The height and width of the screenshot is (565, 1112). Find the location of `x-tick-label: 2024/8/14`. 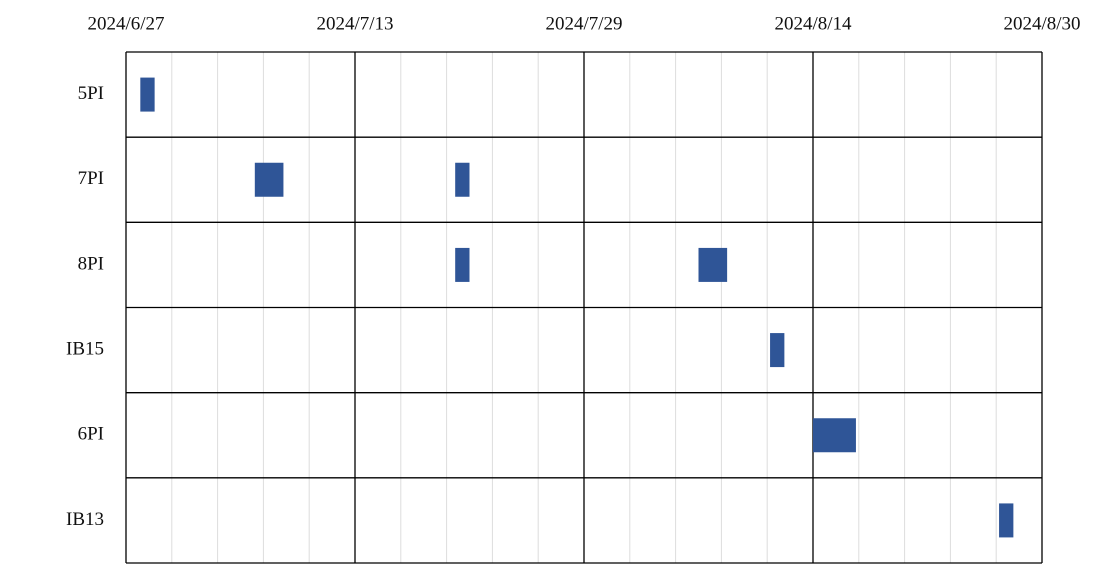

x-tick-label: 2024/8/14 is located at coordinates (813, 23).